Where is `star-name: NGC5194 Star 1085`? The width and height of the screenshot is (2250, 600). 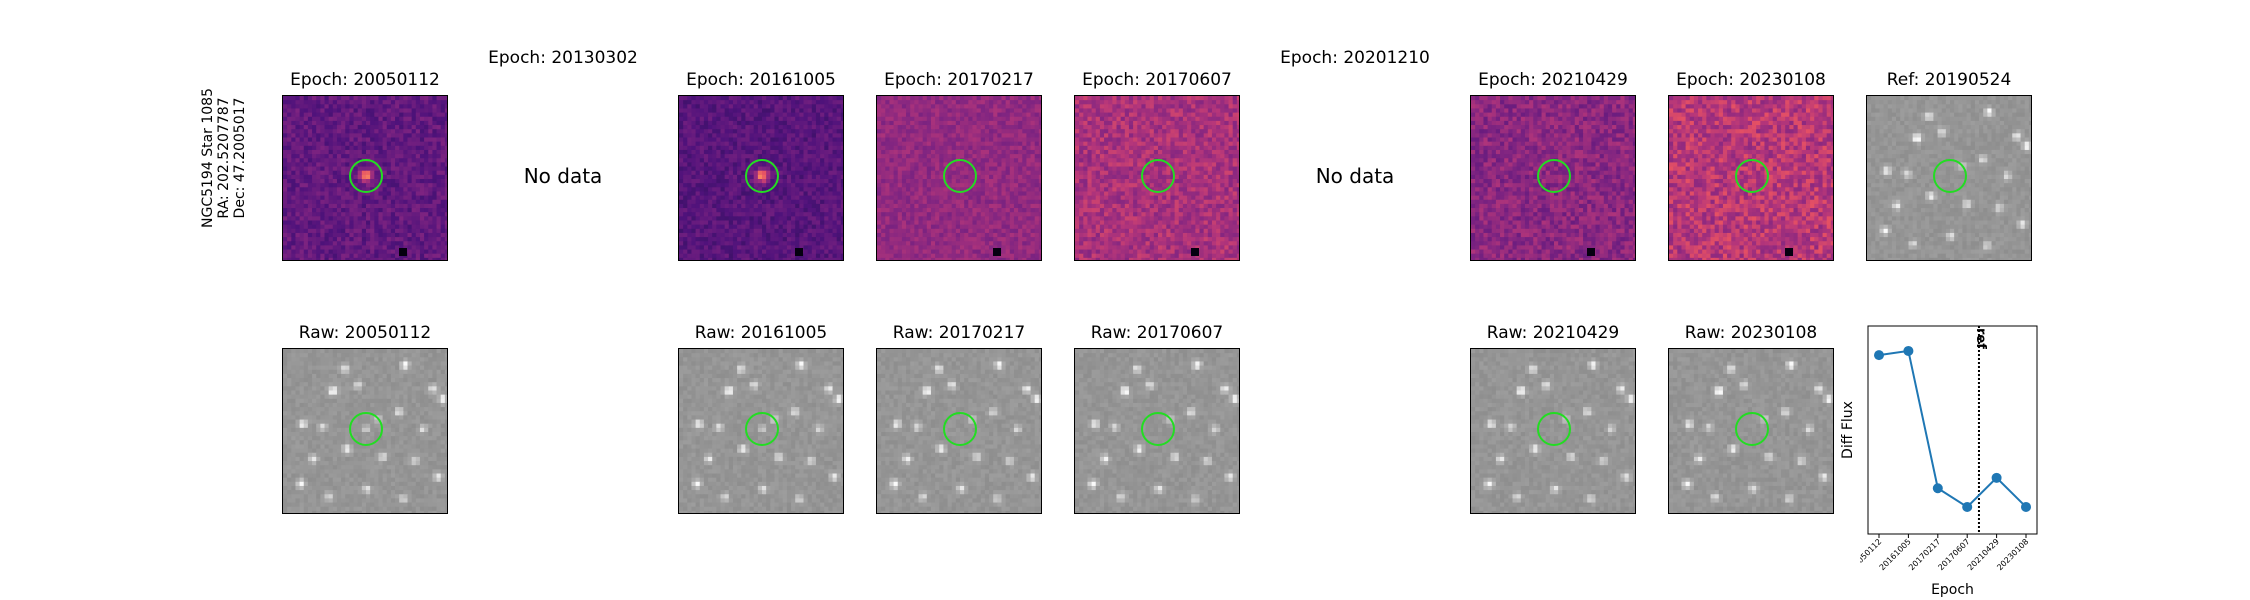
star-name: NGC5194 Star 1085 is located at coordinates (208, 158).